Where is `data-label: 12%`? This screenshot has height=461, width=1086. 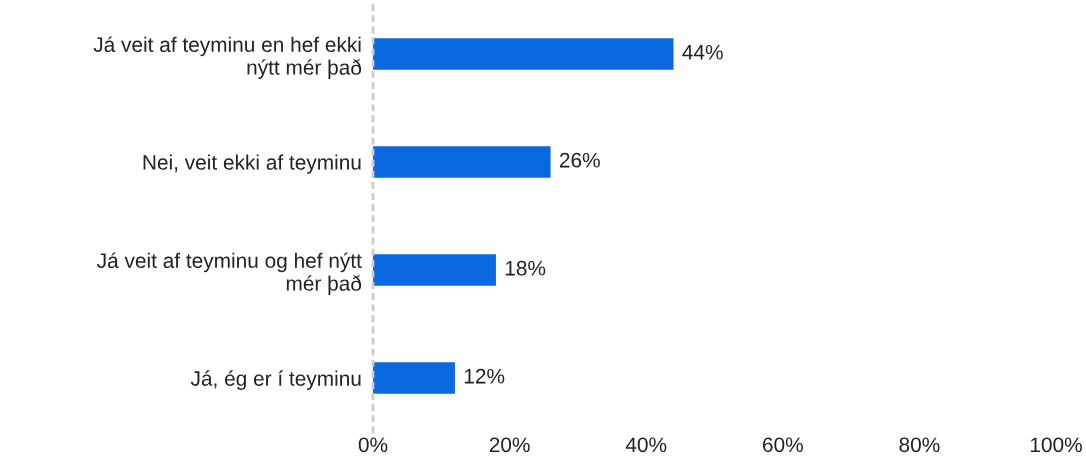
data-label: 12% is located at coordinates (484, 376).